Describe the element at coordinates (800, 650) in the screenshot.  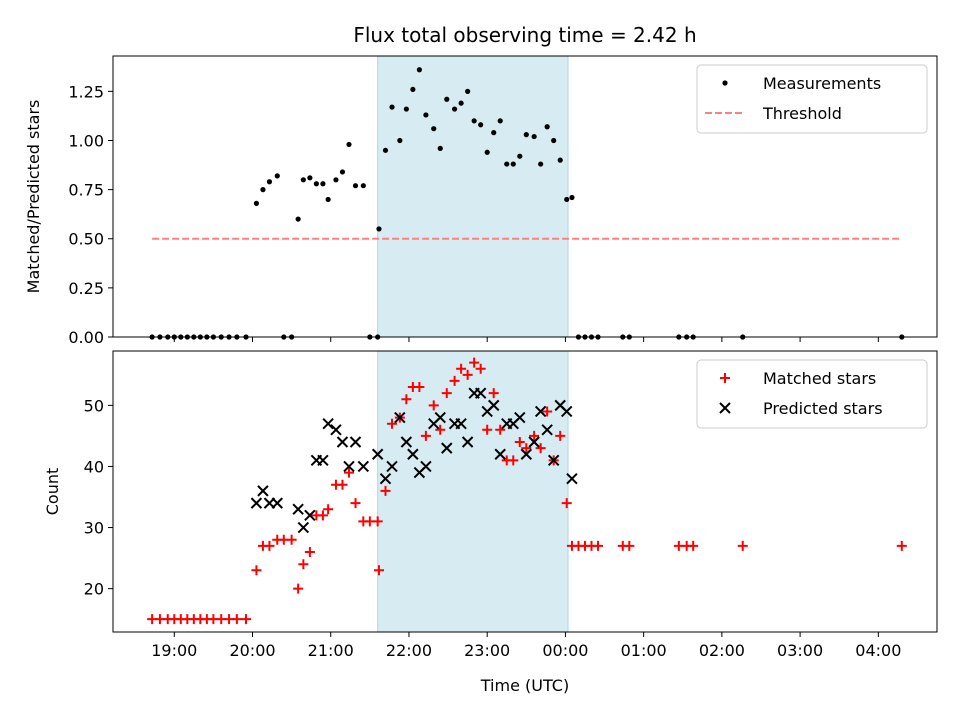
I see `x-tick-label: 03:00` at that location.